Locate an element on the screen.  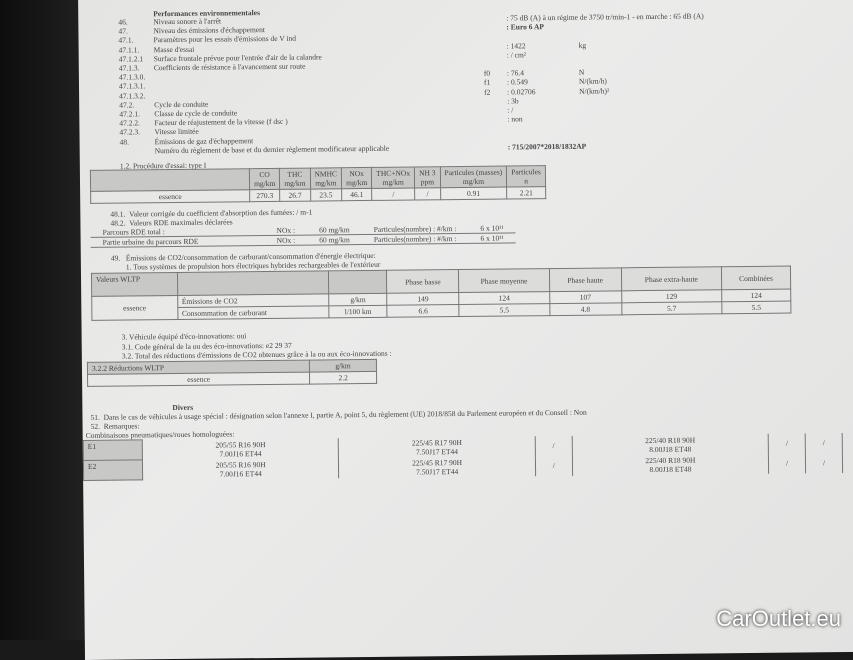
row-value: : Euro 6 AP is located at coordinates (525, 26).